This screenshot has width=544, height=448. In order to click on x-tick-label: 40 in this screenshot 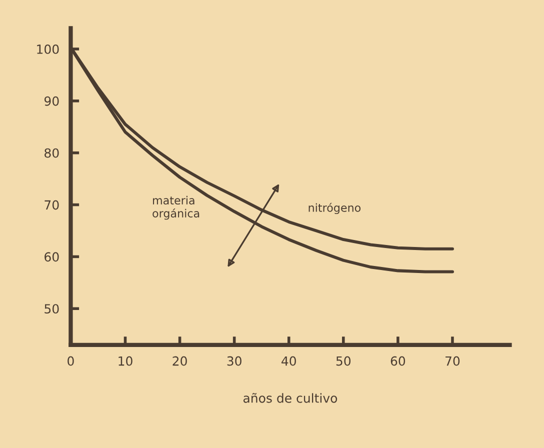, I will do `click(289, 361)`.